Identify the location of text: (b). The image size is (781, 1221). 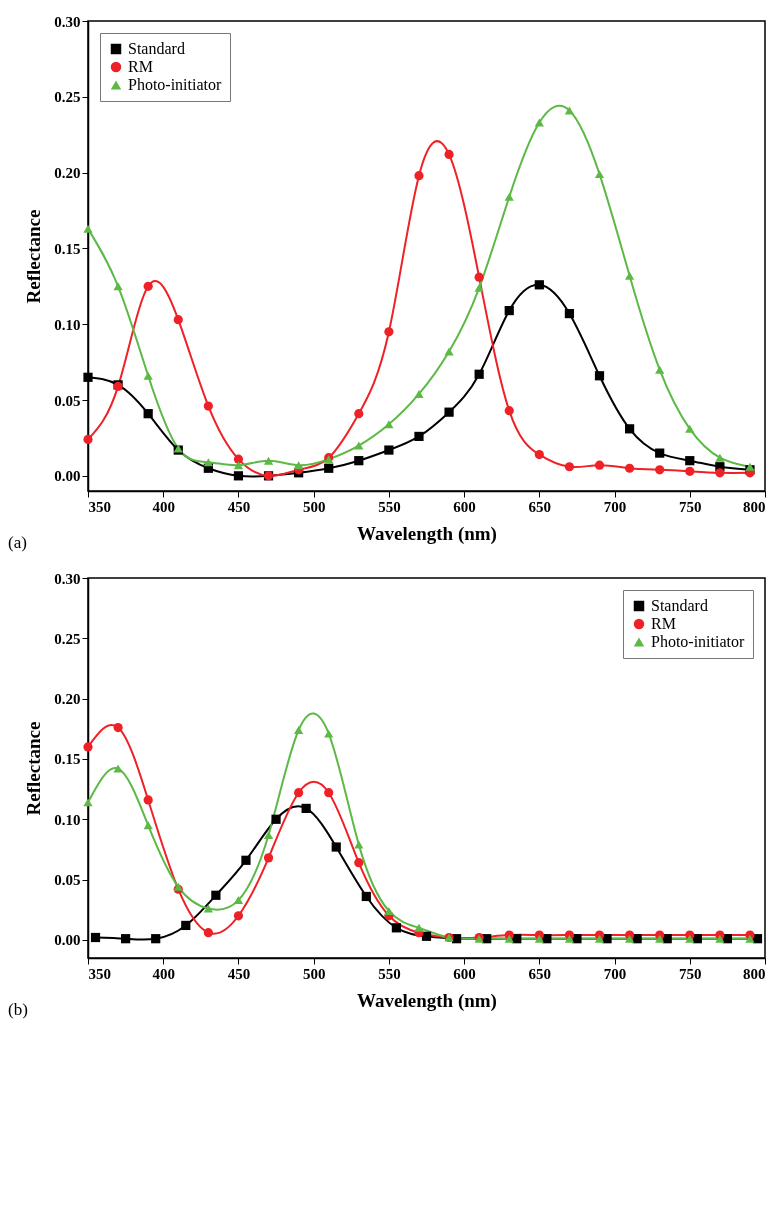
(18, 1009).